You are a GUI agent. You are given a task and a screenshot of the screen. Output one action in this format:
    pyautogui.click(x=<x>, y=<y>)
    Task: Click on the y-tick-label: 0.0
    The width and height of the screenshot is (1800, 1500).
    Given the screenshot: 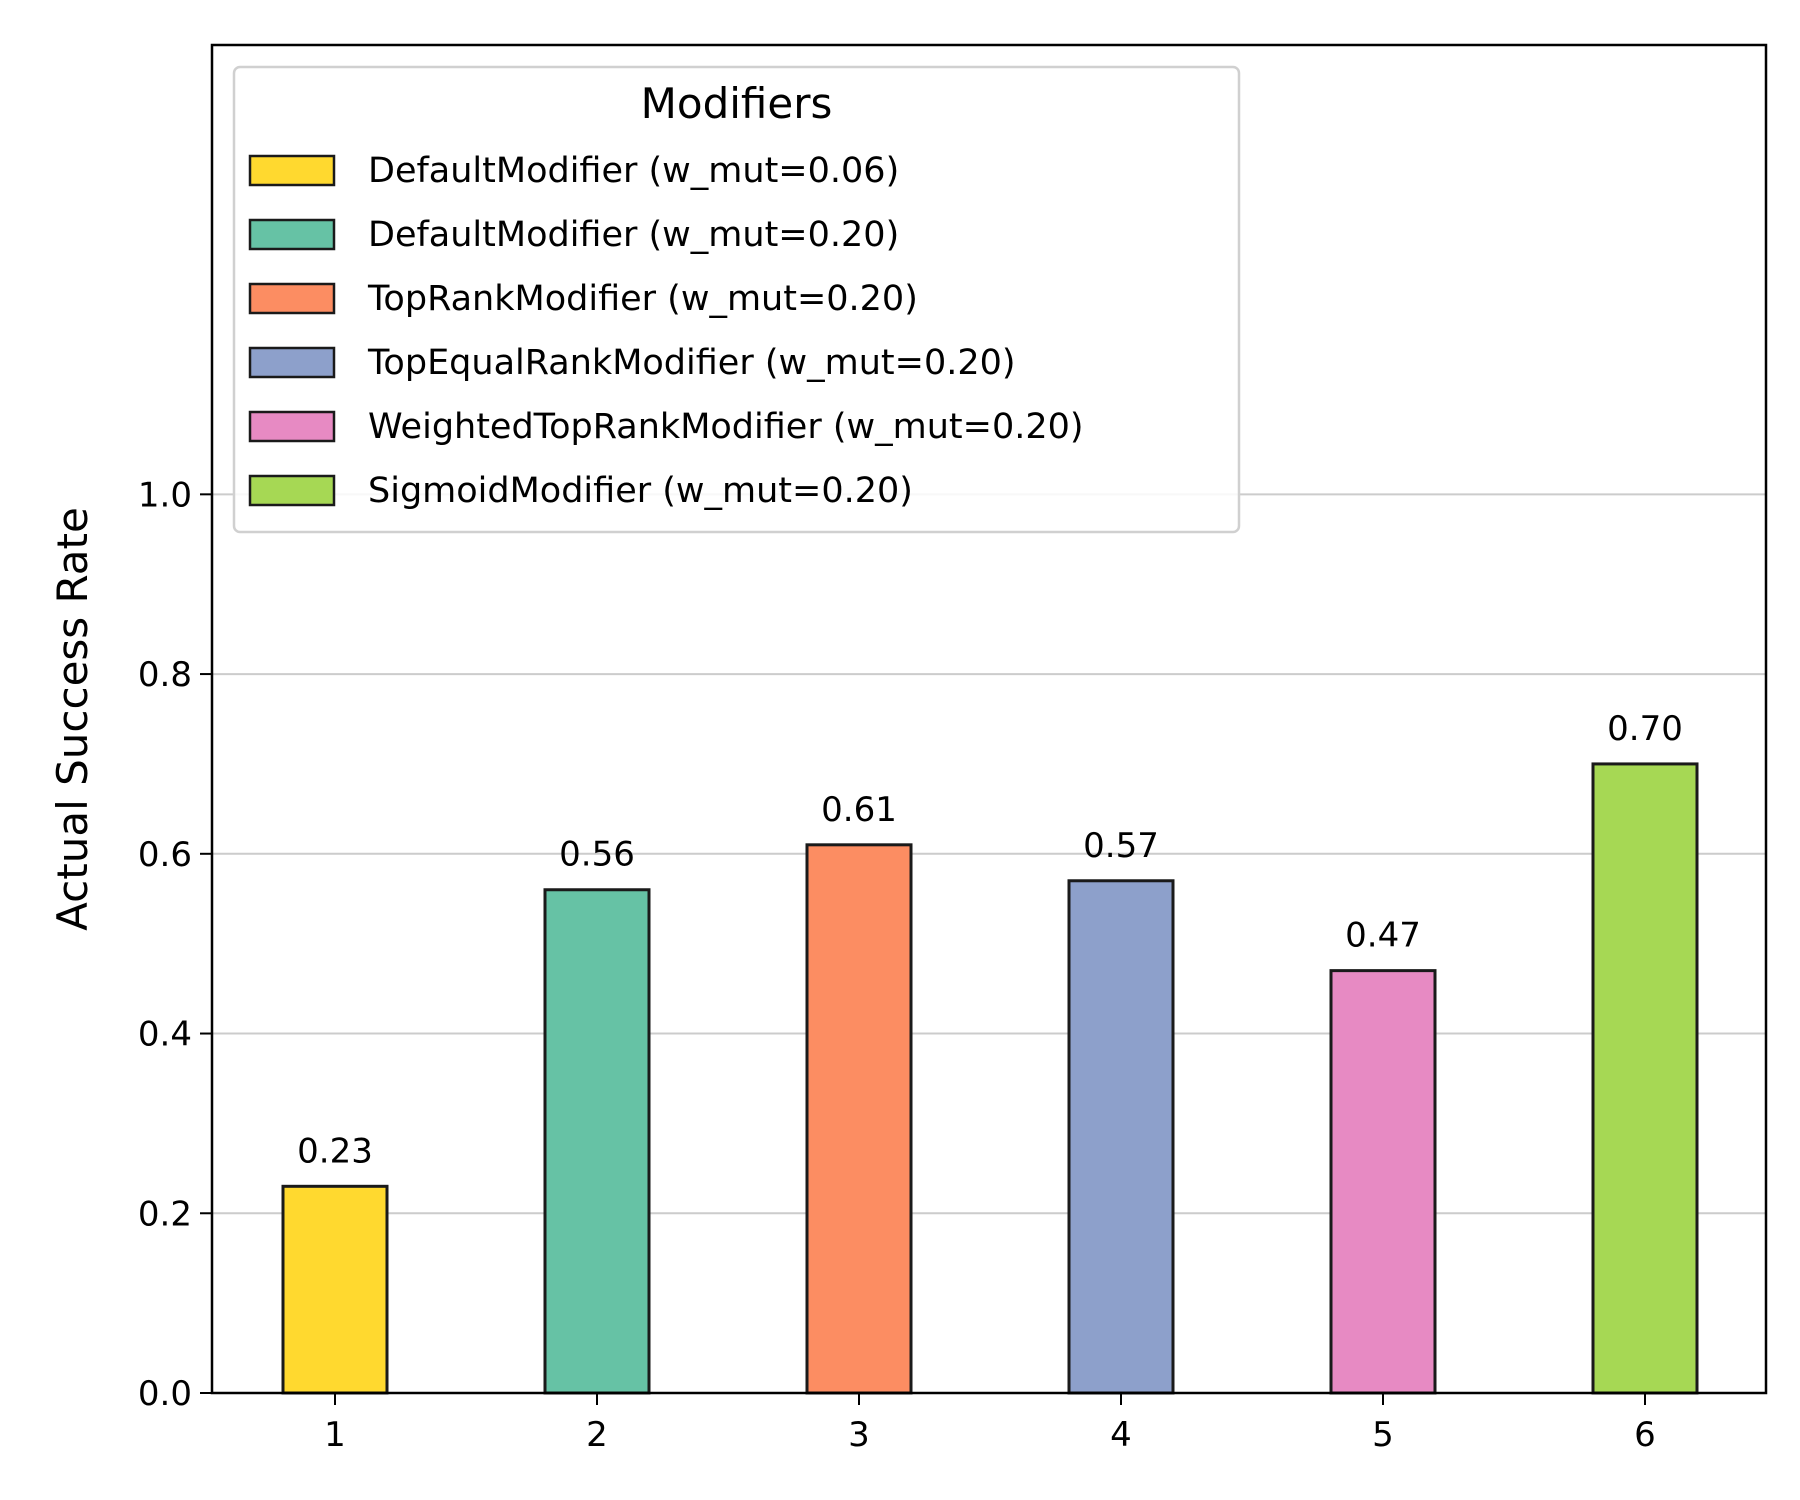 What is the action you would take?
    pyautogui.click(x=165, y=1394)
    